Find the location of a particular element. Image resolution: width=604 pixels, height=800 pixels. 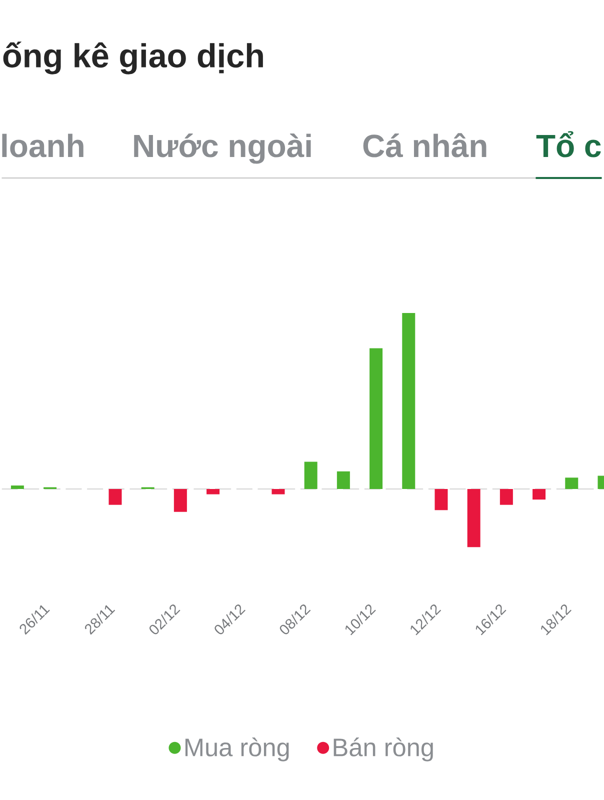

chart-title: ống kê giao dịch is located at coordinates (133, 58).